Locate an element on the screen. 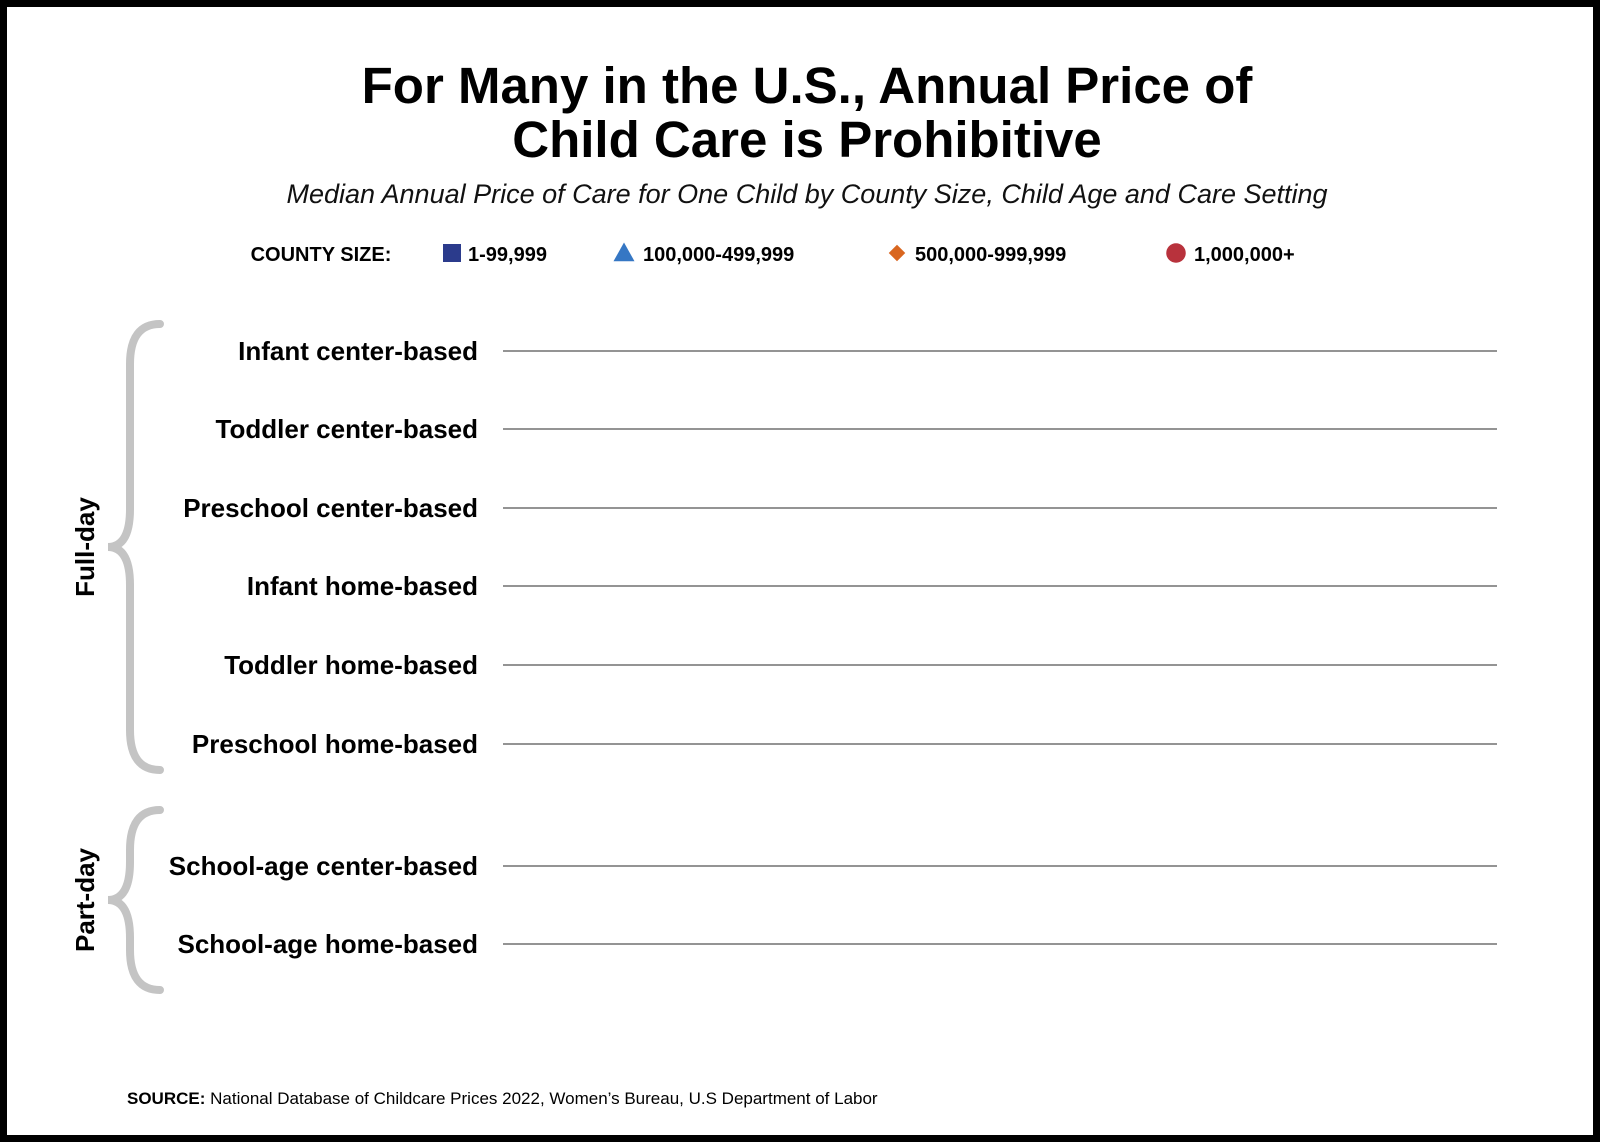 The width and height of the screenshot is (1600, 1142). legend-circle-icon is located at coordinates (1176, 253).